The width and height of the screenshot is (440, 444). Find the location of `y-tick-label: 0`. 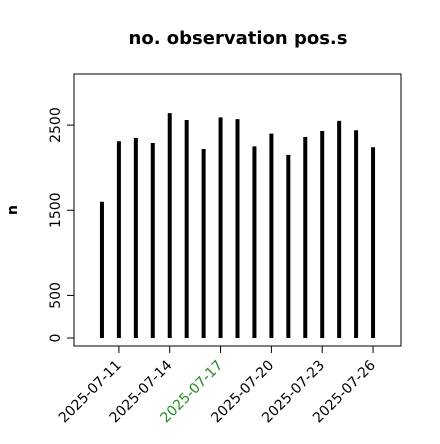

y-tick-label: 0 is located at coordinates (56, 338).